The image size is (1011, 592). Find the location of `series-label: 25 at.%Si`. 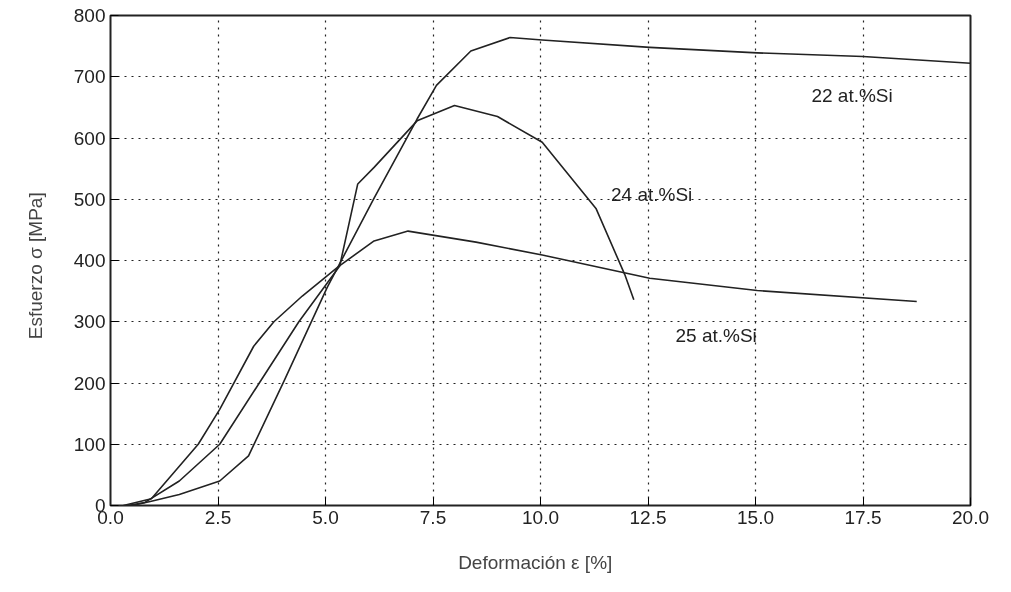

series-label: 25 at.%Si is located at coordinates (716, 335).